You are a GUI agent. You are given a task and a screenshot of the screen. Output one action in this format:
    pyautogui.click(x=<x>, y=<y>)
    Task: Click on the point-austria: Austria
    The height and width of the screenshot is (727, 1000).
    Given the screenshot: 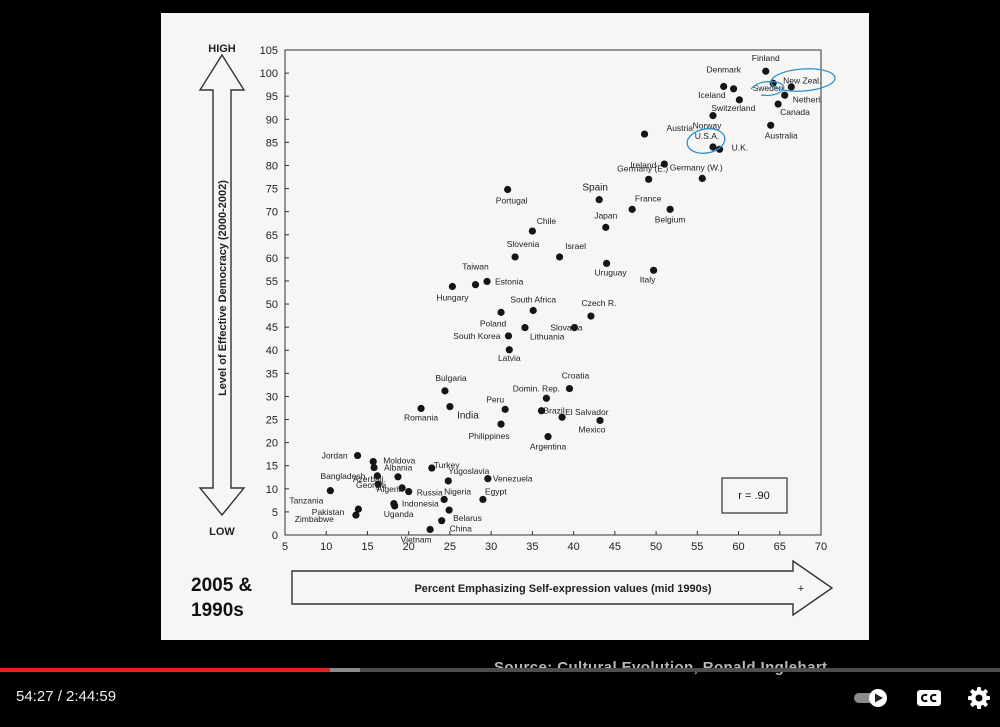 What is the action you would take?
    pyautogui.click(x=667, y=130)
    